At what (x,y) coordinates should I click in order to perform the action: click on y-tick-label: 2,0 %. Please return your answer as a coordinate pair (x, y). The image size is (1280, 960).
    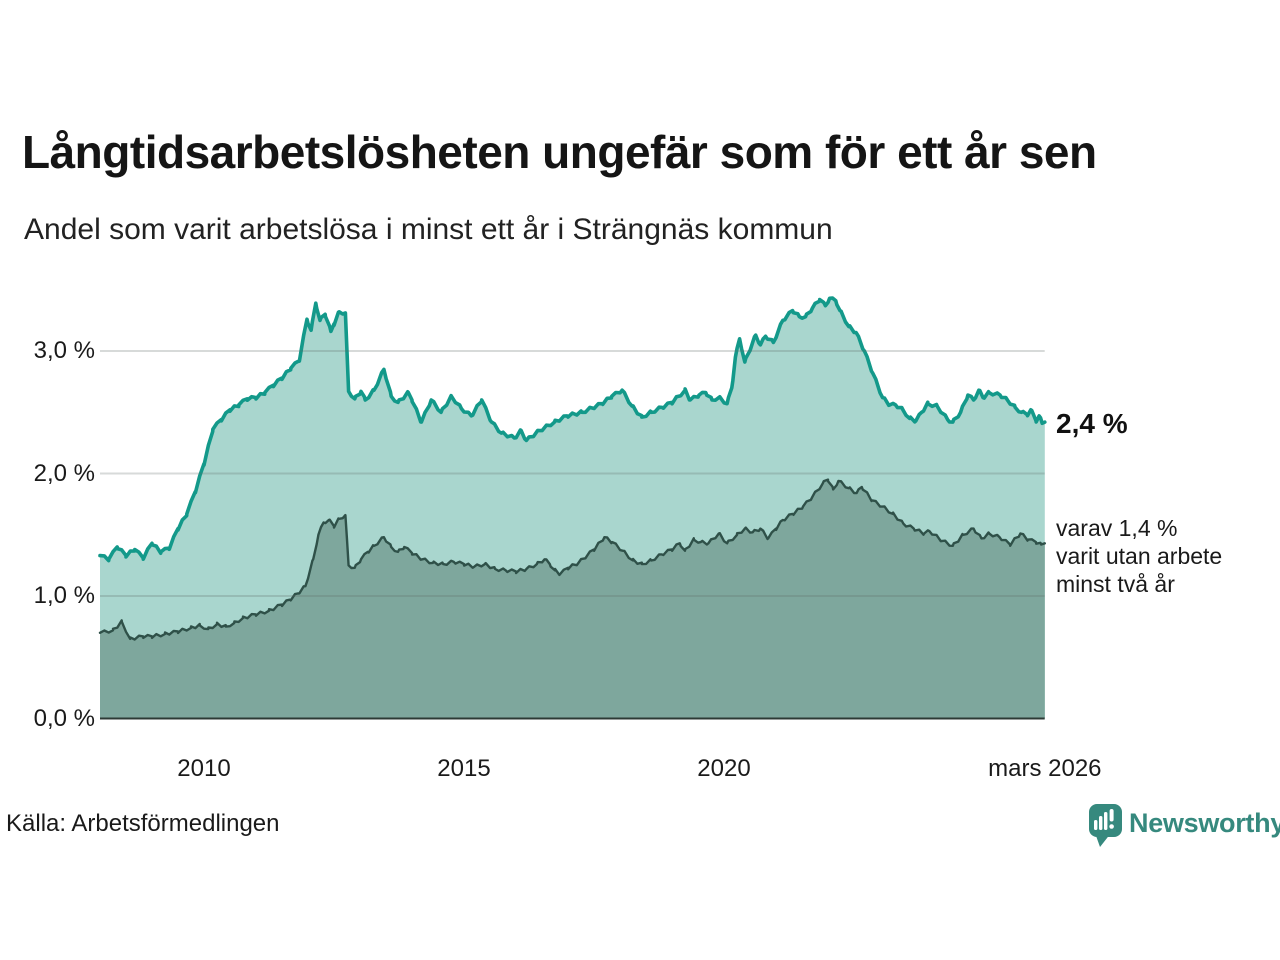
    Looking at the image, I should click on (64, 473).